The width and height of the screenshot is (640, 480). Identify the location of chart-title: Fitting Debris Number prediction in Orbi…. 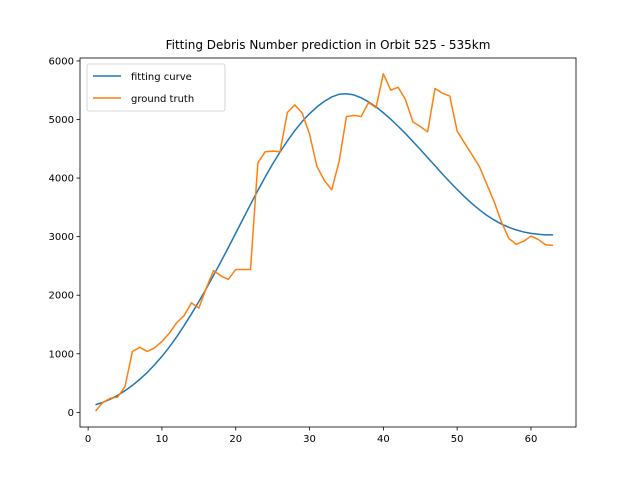
(328, 45).